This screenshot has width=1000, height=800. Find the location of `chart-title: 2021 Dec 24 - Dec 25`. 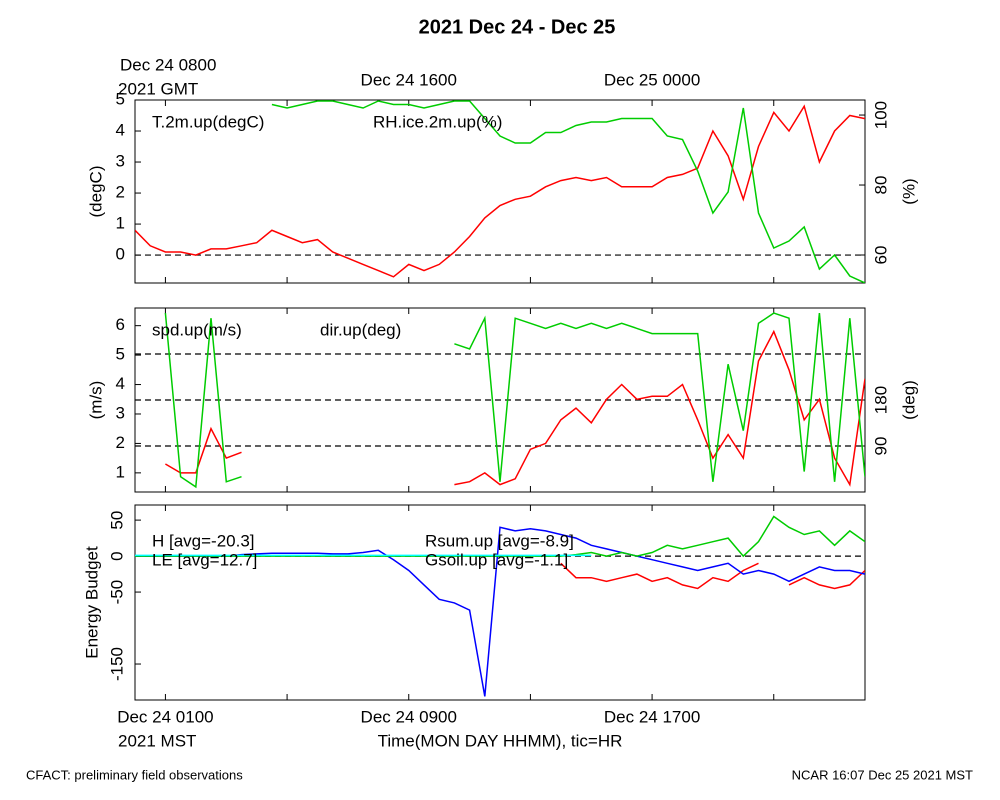

chart-title: 2021 Dec 24 - Dec 25 is located at coordinates (517, 27).